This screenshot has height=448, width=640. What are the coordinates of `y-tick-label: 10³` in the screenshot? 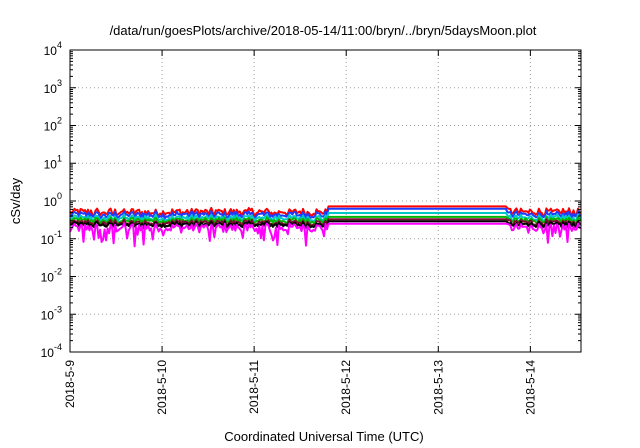 It's located at (53, 87).